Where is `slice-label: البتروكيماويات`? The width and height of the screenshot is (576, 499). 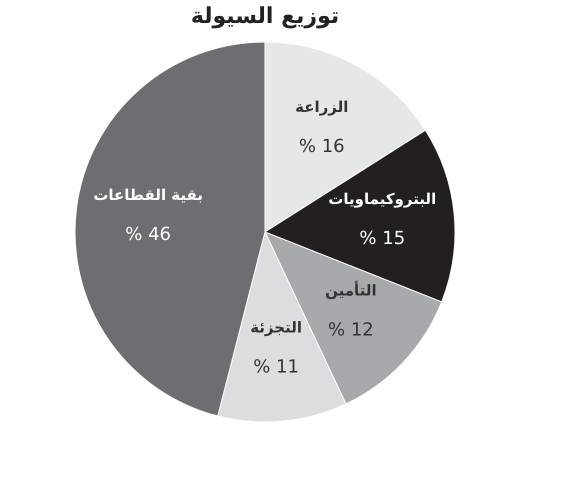
slice-label: البتروكيماويات is located at coordinates (382, 199).